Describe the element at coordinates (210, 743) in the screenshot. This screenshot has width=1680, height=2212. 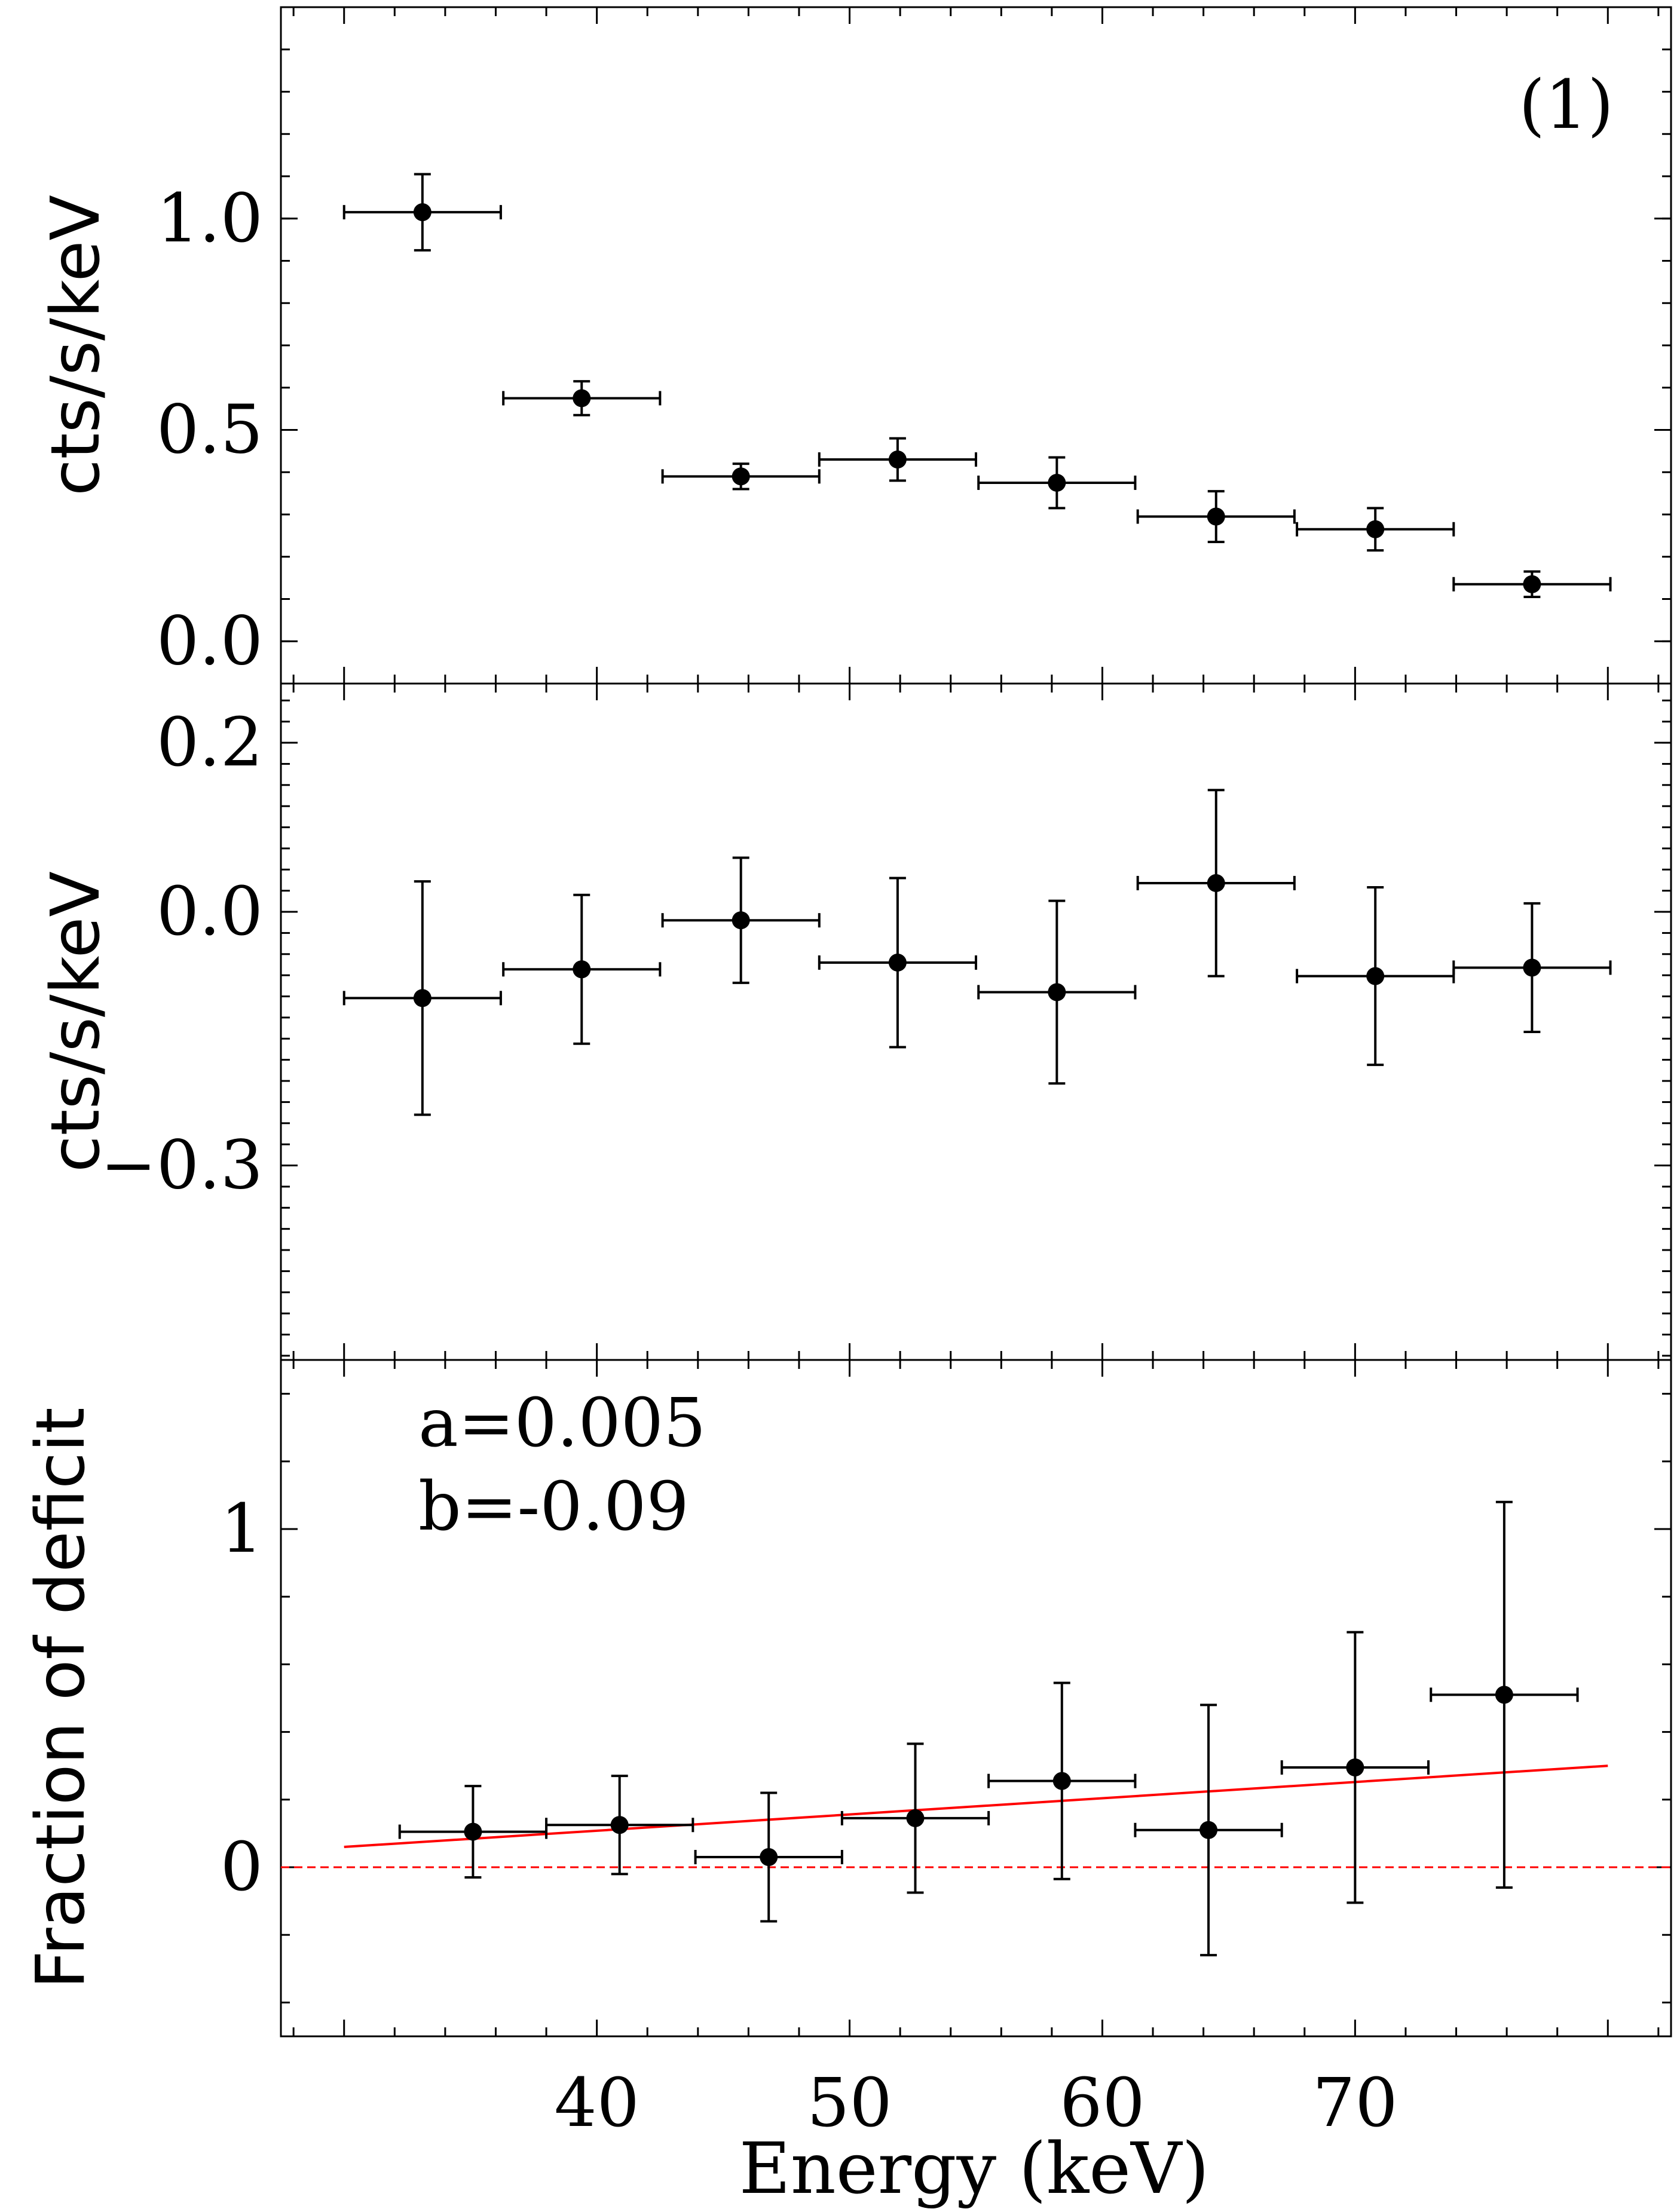
I see `y-tick-label: 0.2` at that location.